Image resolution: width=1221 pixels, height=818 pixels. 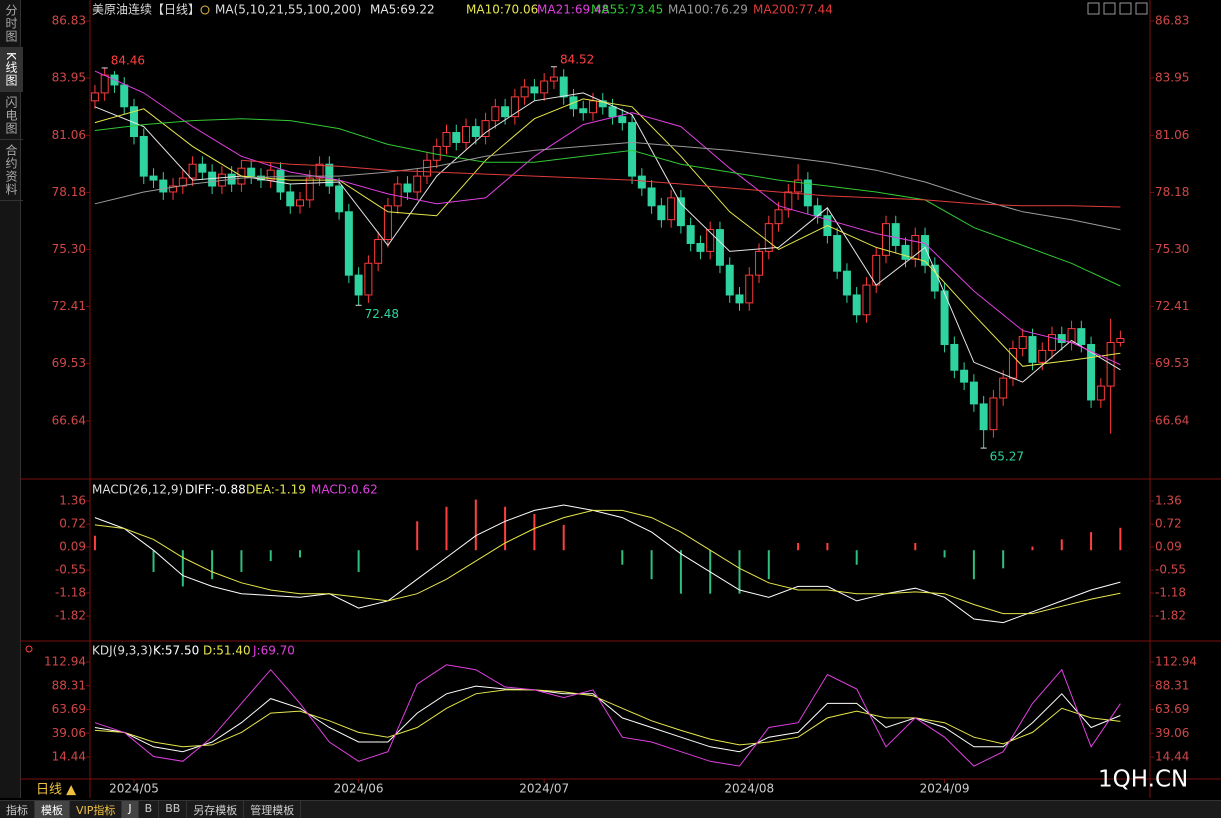 What do you see at coordinates (793, 10) in the screenshot?
I see `legend-entry: MA200:77.44` at bounding box center [793, 10].